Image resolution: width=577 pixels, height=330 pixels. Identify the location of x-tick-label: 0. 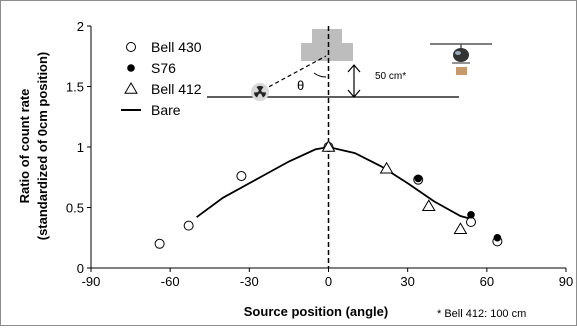
(328, 281).